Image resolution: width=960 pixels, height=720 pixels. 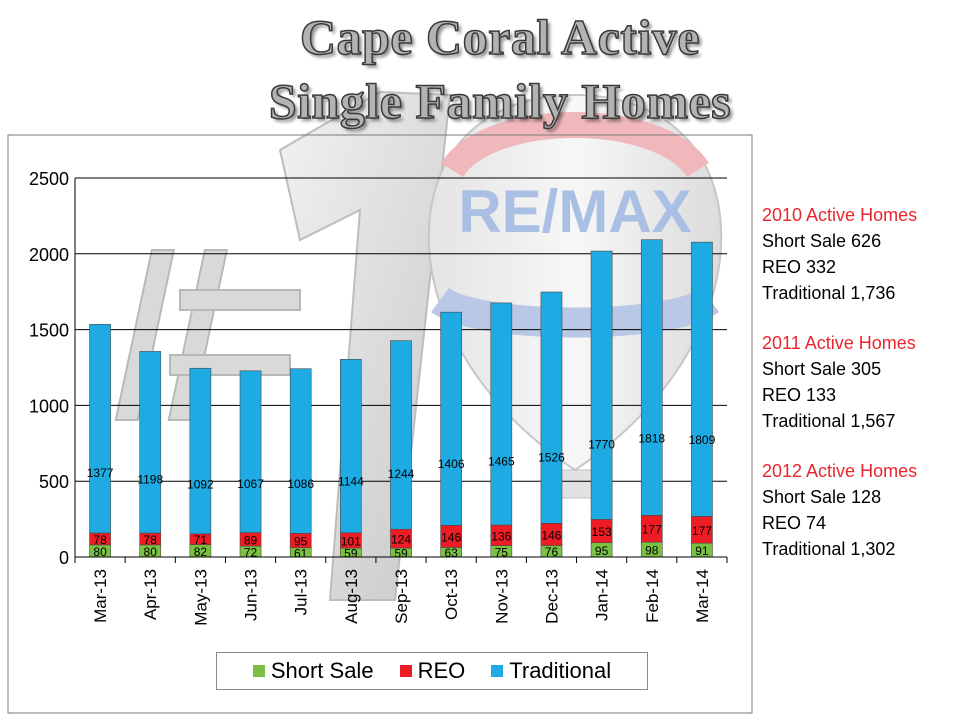 What do you see at coordinates (251, 553) in the screenshot?
I see `data-label: 72` at bounding box center [251, 553].